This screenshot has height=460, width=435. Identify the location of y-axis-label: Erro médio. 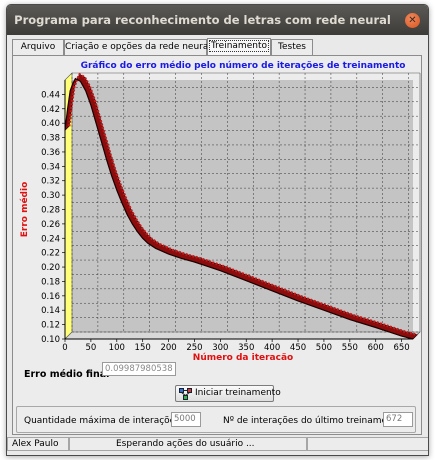
(24, 210).